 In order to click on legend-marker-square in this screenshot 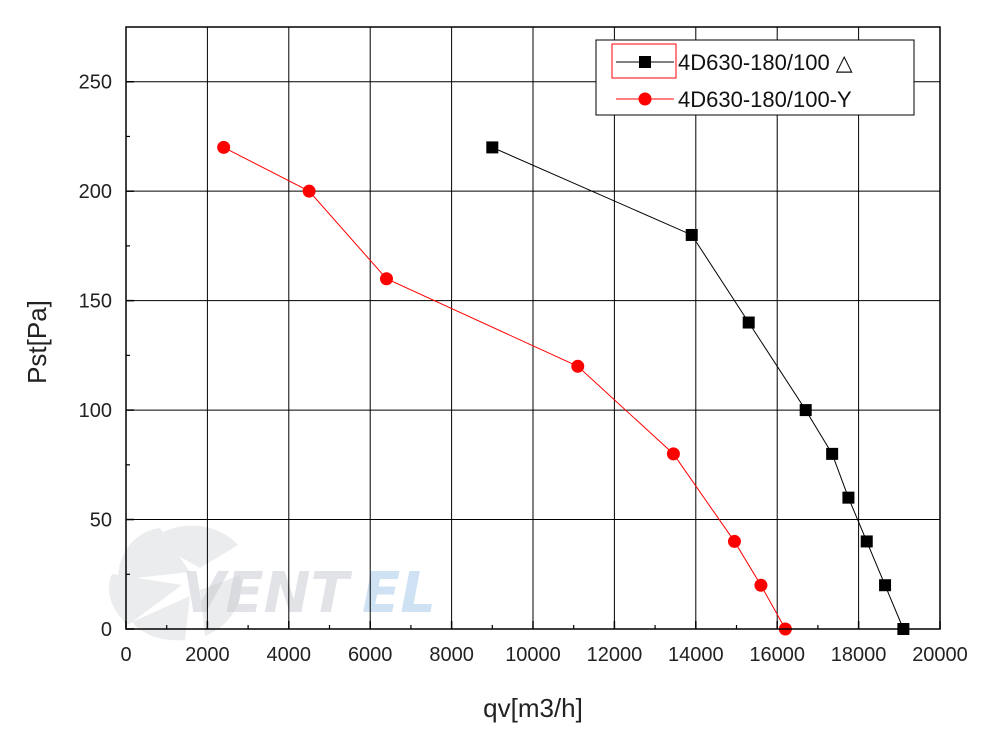, I will do `click(645, 62)`.